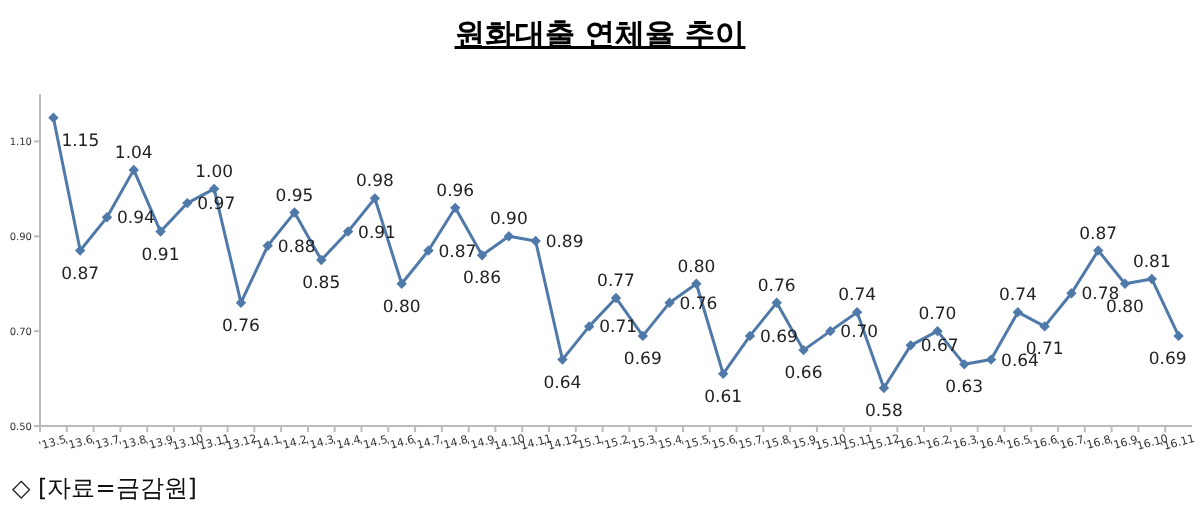 Image resolution: width=1200 pixels, height=524 pixels. I want to click on data-label: 0.95, so click(294, 196).